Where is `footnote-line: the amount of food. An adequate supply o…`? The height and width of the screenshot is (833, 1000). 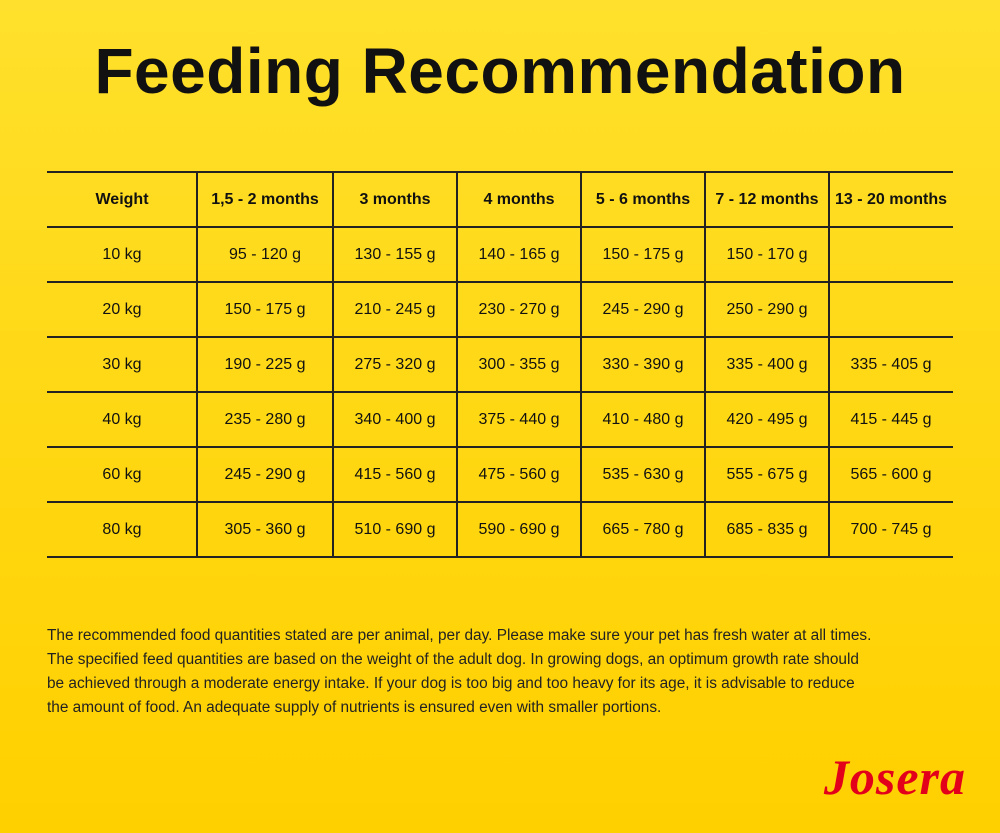
footnote-line: the amount of food. An adequate supply o… is located at coordinates (354, 707).